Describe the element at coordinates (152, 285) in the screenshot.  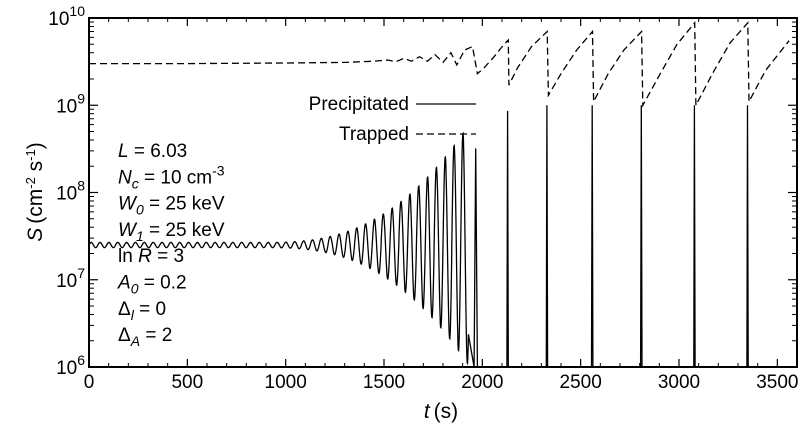
I see `parameter-line: A0 = 0.2` at that location.